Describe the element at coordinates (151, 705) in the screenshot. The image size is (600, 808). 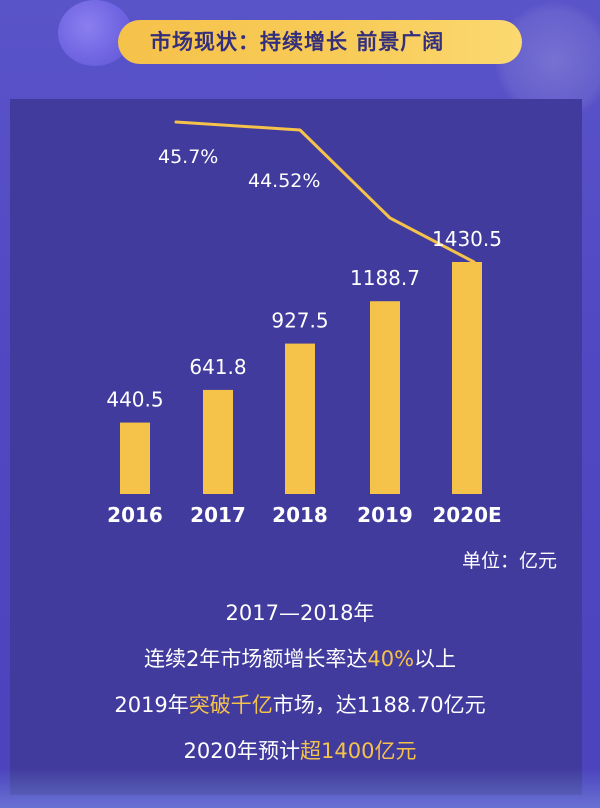
I see `note-text: 2019年` at that location.